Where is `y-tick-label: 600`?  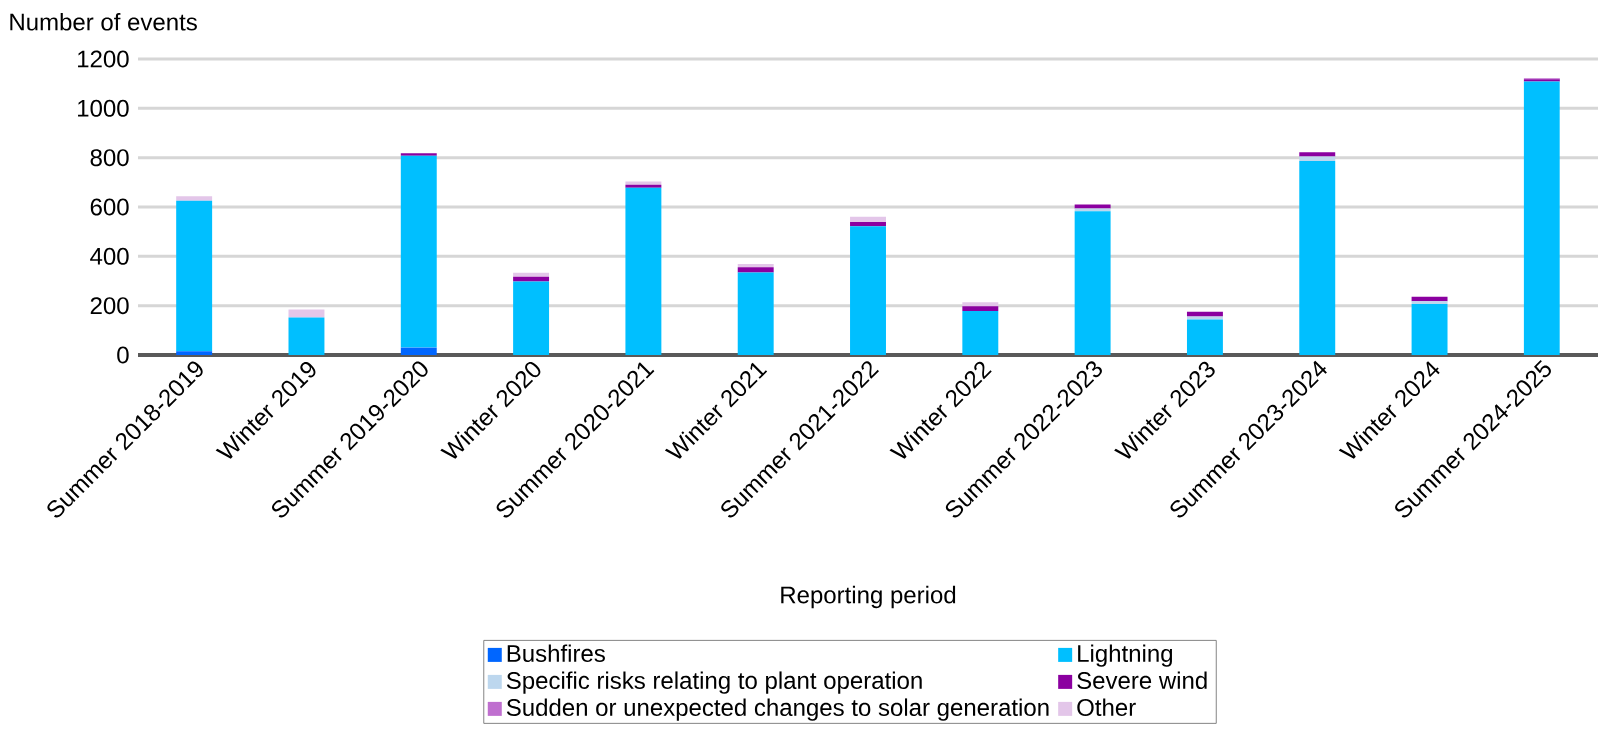
y-tick-label: 600 is located at coordinates (109, 207).